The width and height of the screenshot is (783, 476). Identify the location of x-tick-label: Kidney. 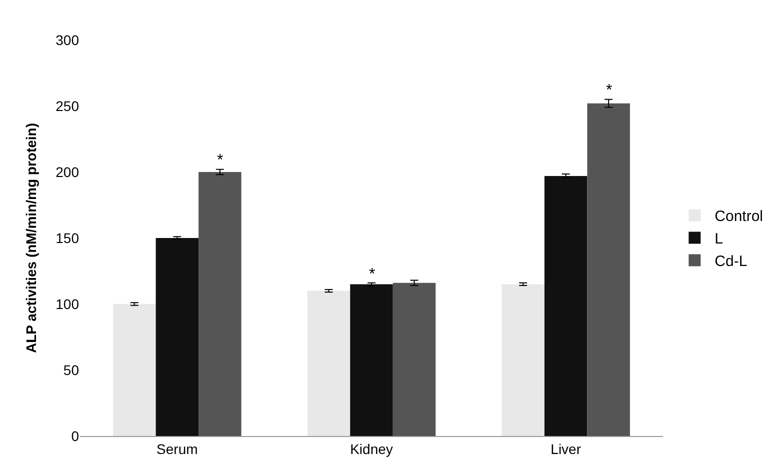
(371, 448).